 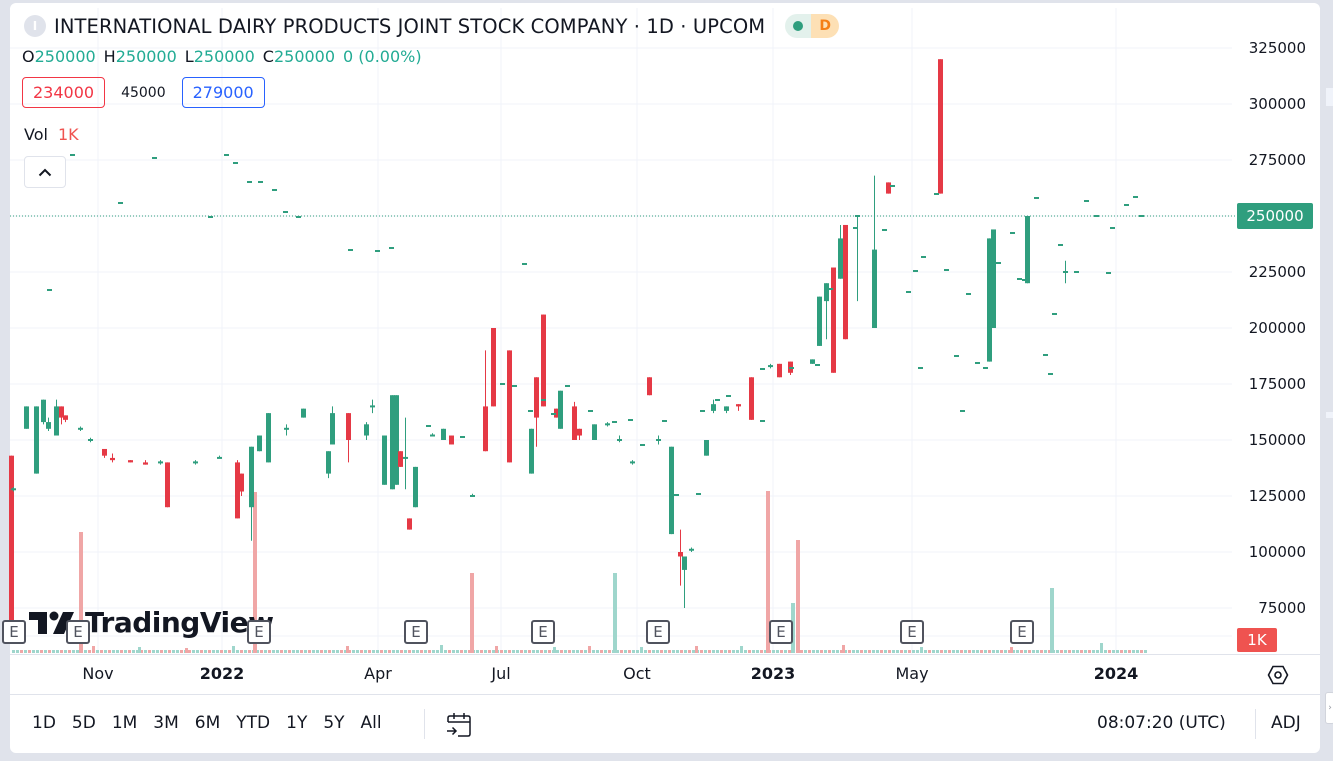 What do you see at coordinates (51, 622) in the screenshot?
I see `tradingview-logo-icon` at bounding box center [51, 622].